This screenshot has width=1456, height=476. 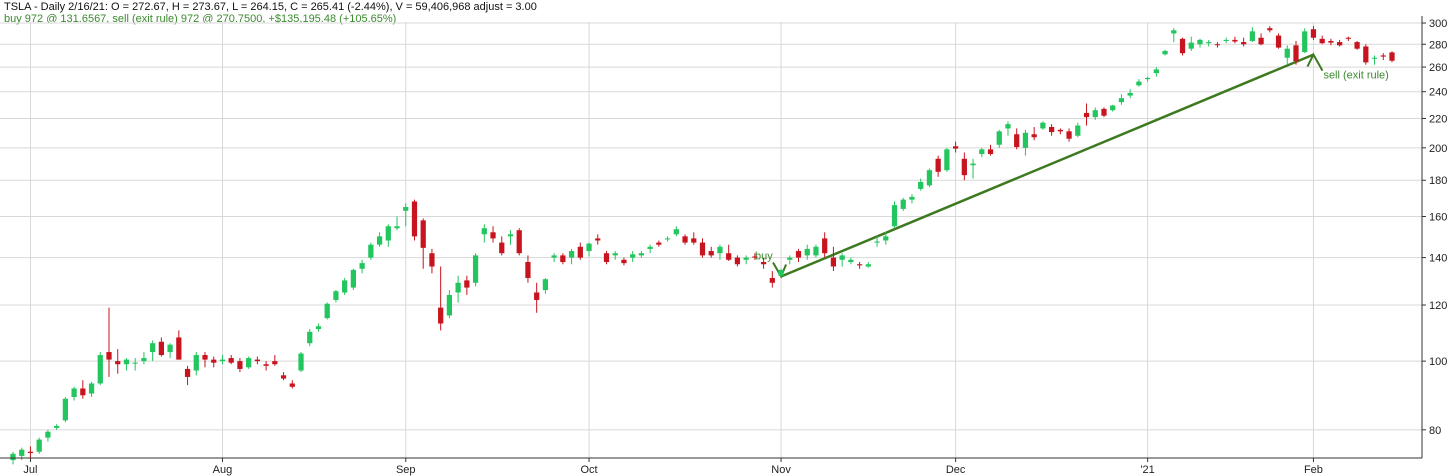 I want to click on y-tick-label: 120, so click(x=1438, y=306).